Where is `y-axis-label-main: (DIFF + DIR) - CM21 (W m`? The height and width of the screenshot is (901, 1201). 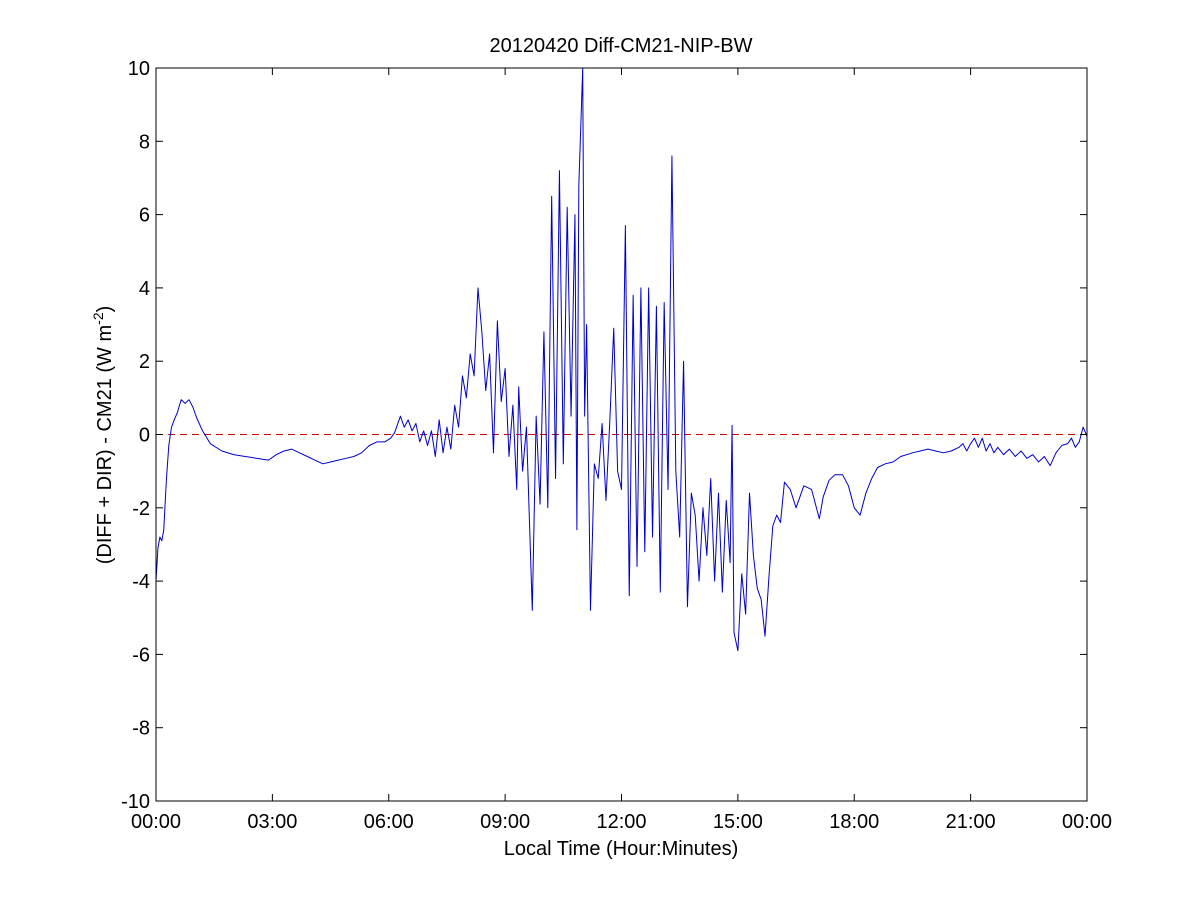
y-axis-label-main: (DIFF + DIR) - CM21 (W m is located at coordinates (105, 444).